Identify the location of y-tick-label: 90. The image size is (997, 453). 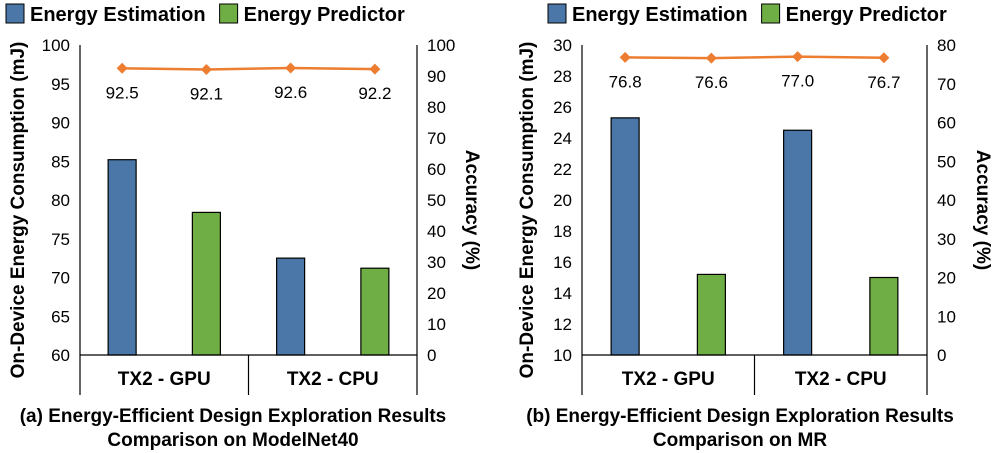
(60, 123).